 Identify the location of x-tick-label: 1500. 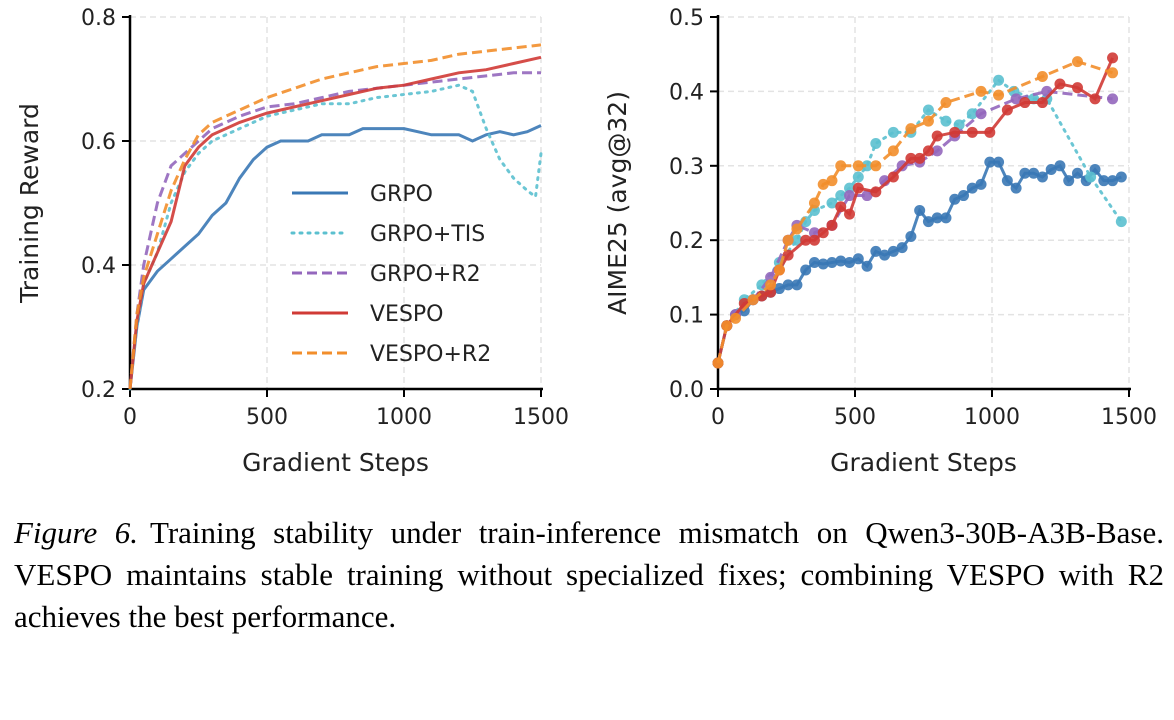
(1129, 417).